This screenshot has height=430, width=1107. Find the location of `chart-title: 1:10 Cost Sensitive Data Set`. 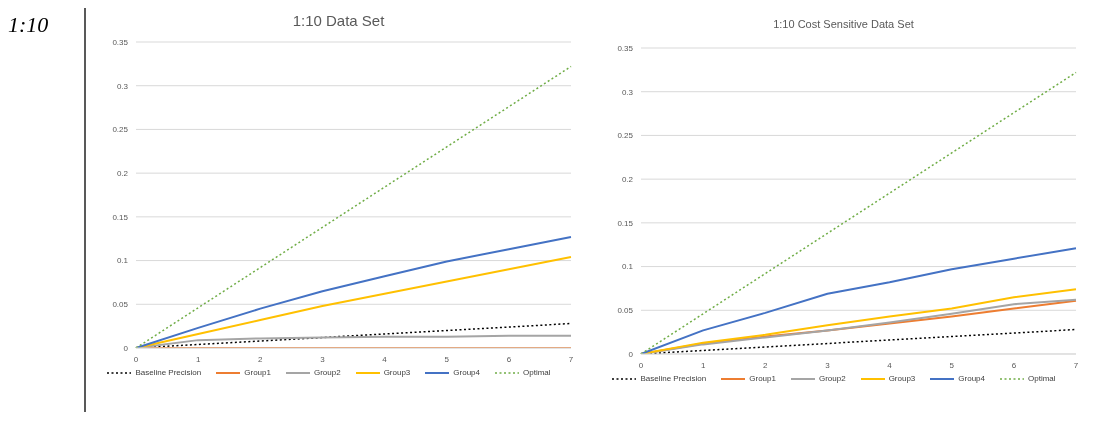

chart-title: 1:10 Cost Sensitive Data Set is located at coordinates (843, 25).